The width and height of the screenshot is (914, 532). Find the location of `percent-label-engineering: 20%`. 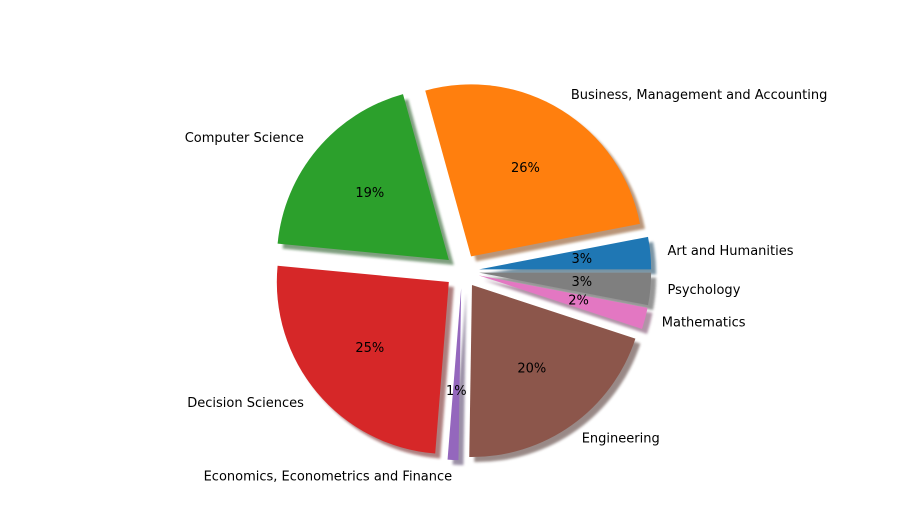

percent-label-engineering: 20% is located at coordinates (531, 369).